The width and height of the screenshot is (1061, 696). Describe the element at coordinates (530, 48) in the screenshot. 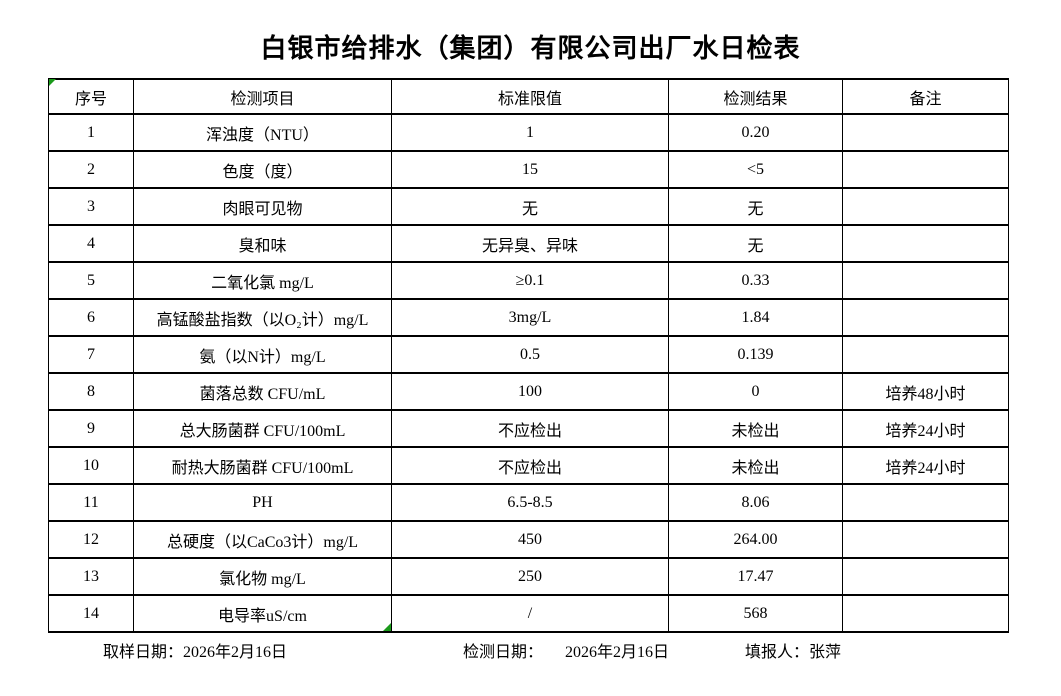

I see `page-title: 白银市给排水（集团）有限公司出厂水日检表` at that location.